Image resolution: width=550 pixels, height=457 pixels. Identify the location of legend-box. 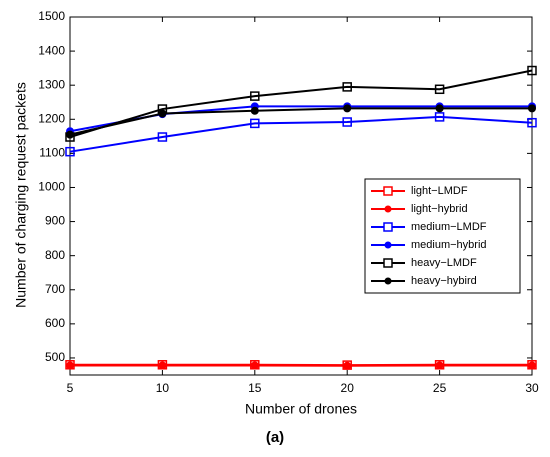
(442, 236).